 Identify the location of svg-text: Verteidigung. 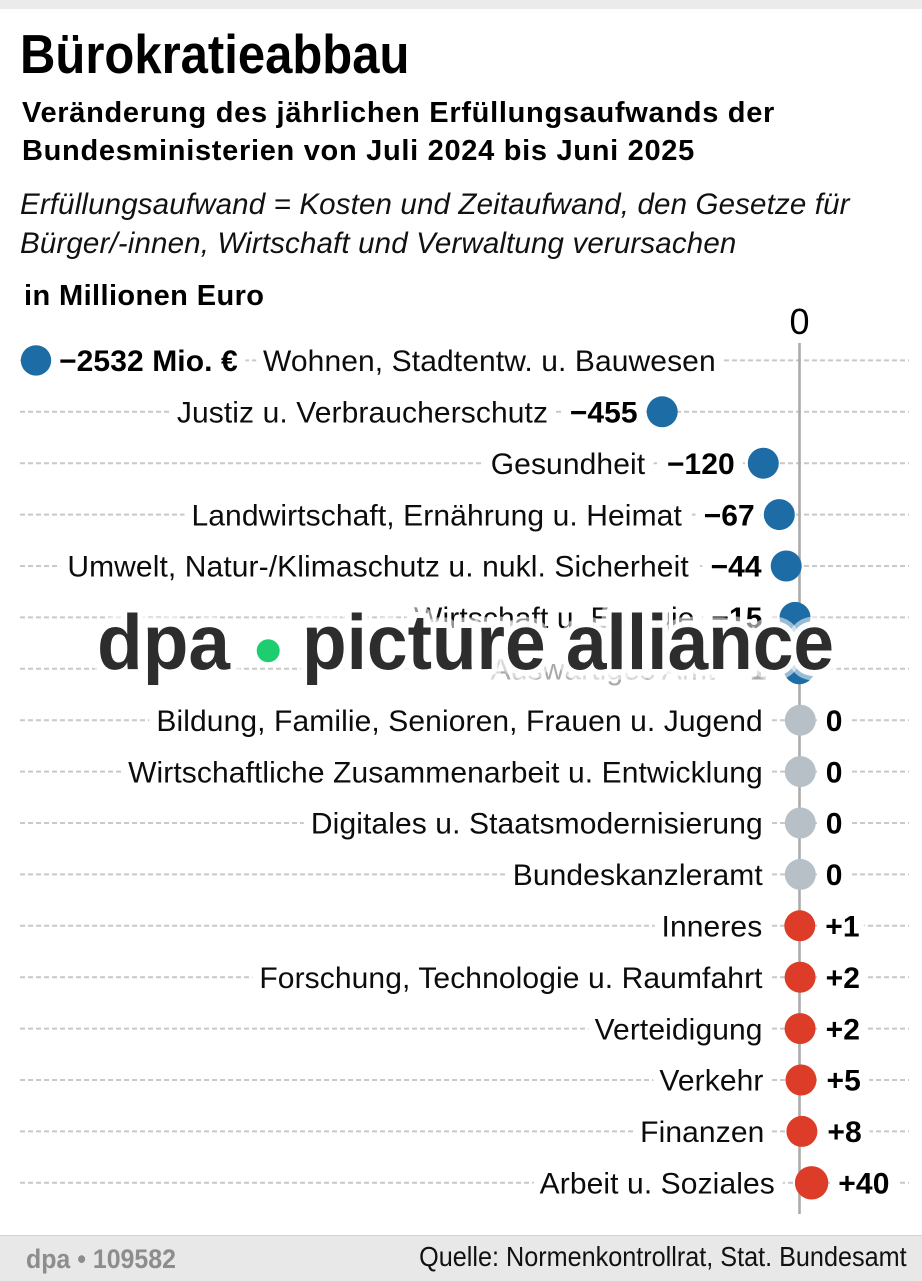
(679, 1029).